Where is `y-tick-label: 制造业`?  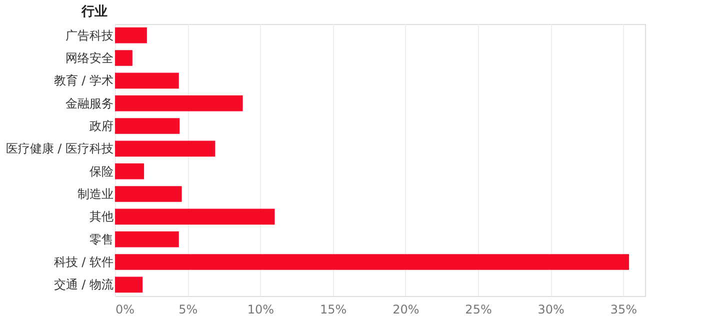 y-tick-label: 制造业 is located at coordinates (96, 194).